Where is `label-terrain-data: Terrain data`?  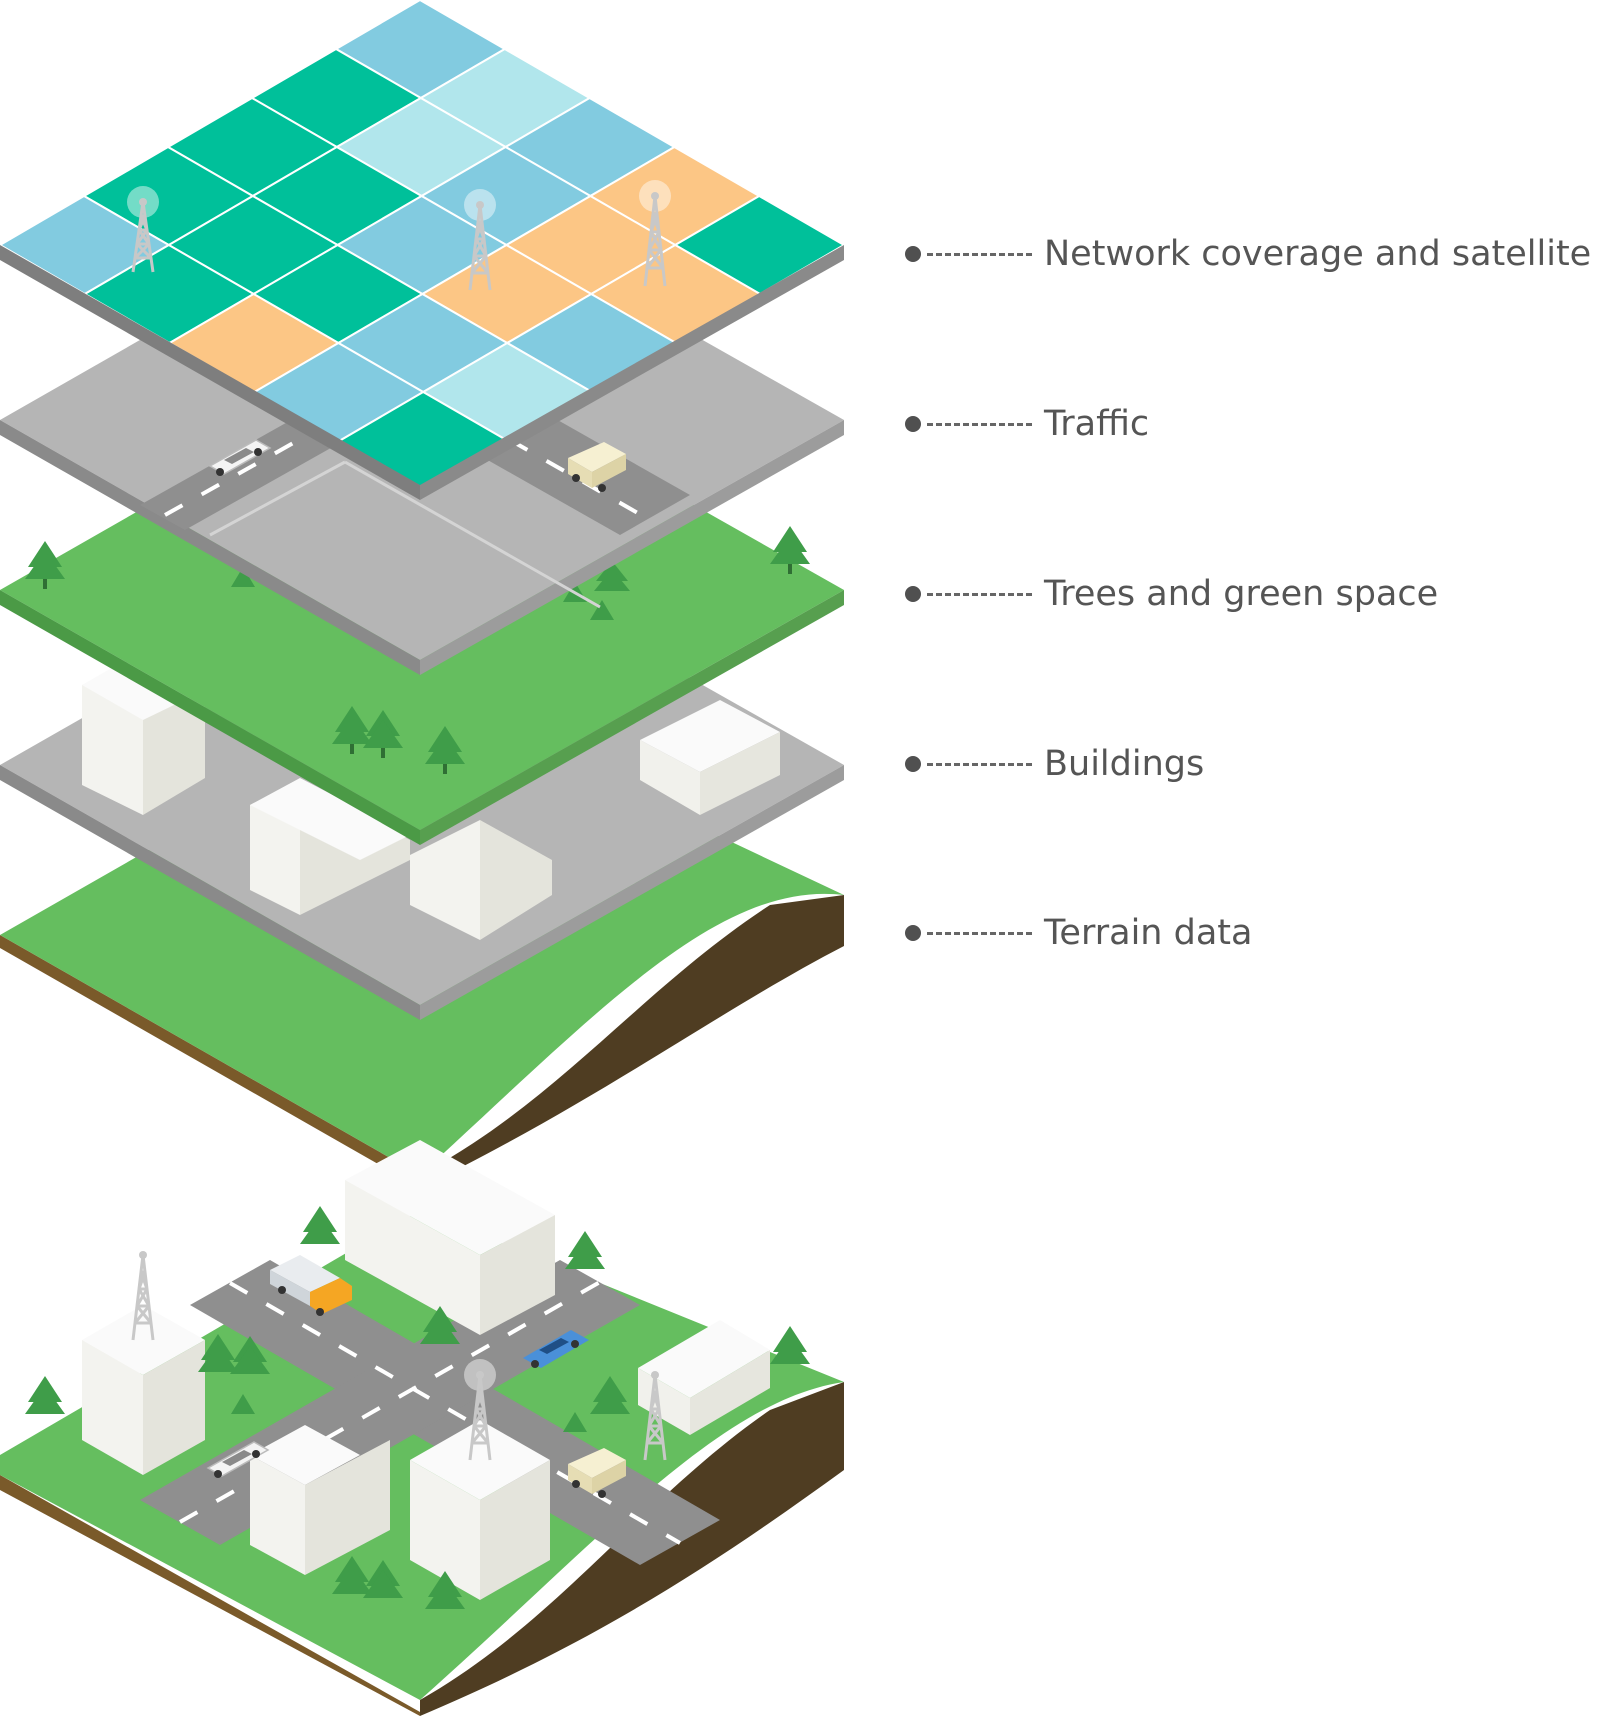 label-terrain-data: Terrain data is located at coordinates (1078, 933).